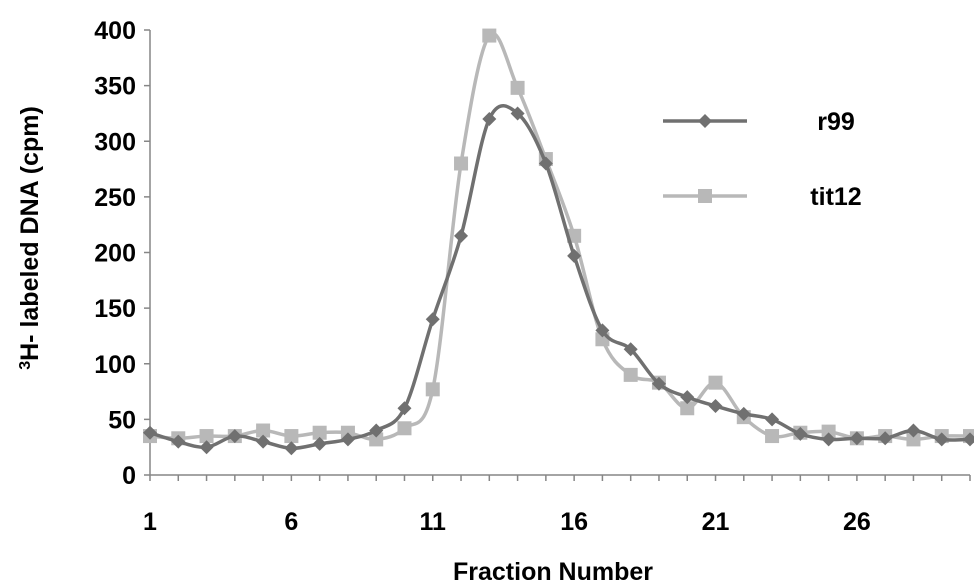  I want to click on legend: r99 tit12, so click(762, 159).